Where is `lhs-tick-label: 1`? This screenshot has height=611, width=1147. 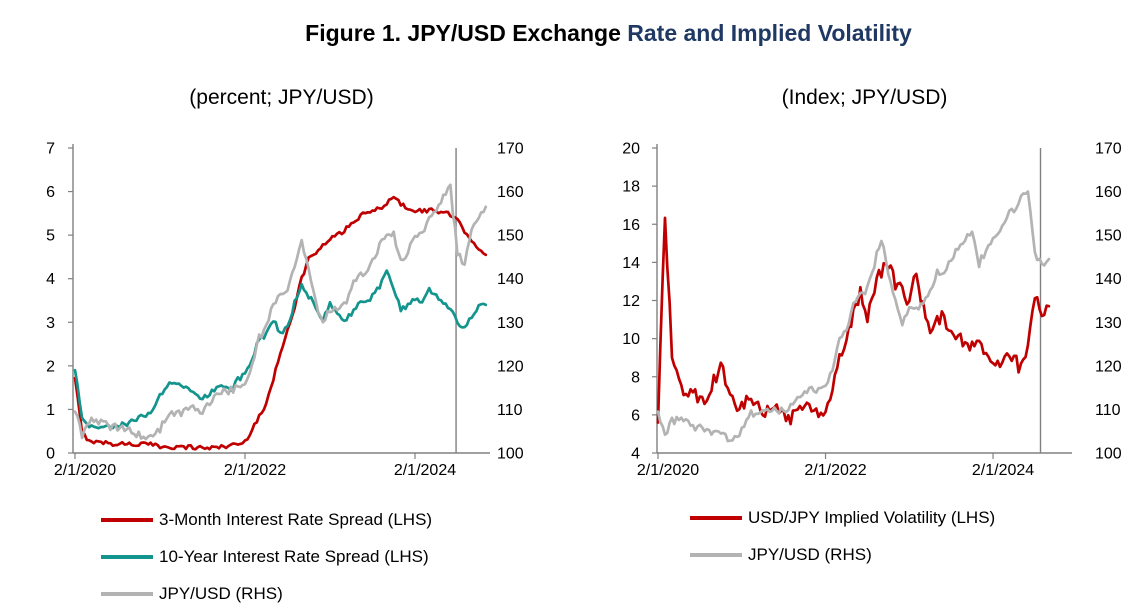
lhs-tick-label: 1 is located at coordinates (50, 410).